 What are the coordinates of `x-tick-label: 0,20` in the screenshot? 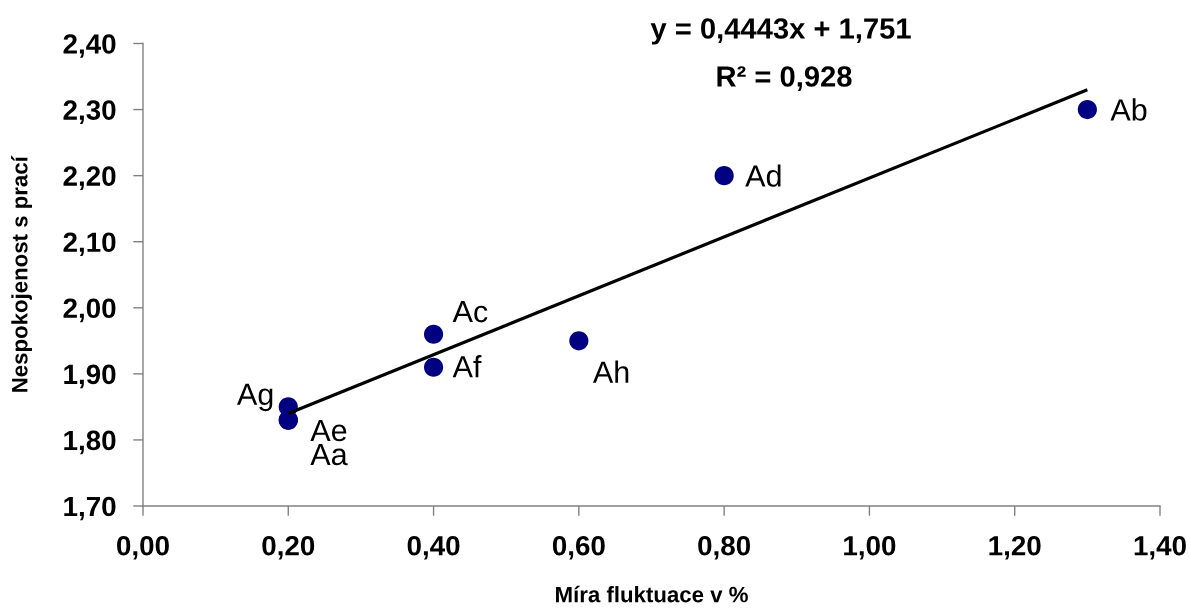 It's located at (288, 547).